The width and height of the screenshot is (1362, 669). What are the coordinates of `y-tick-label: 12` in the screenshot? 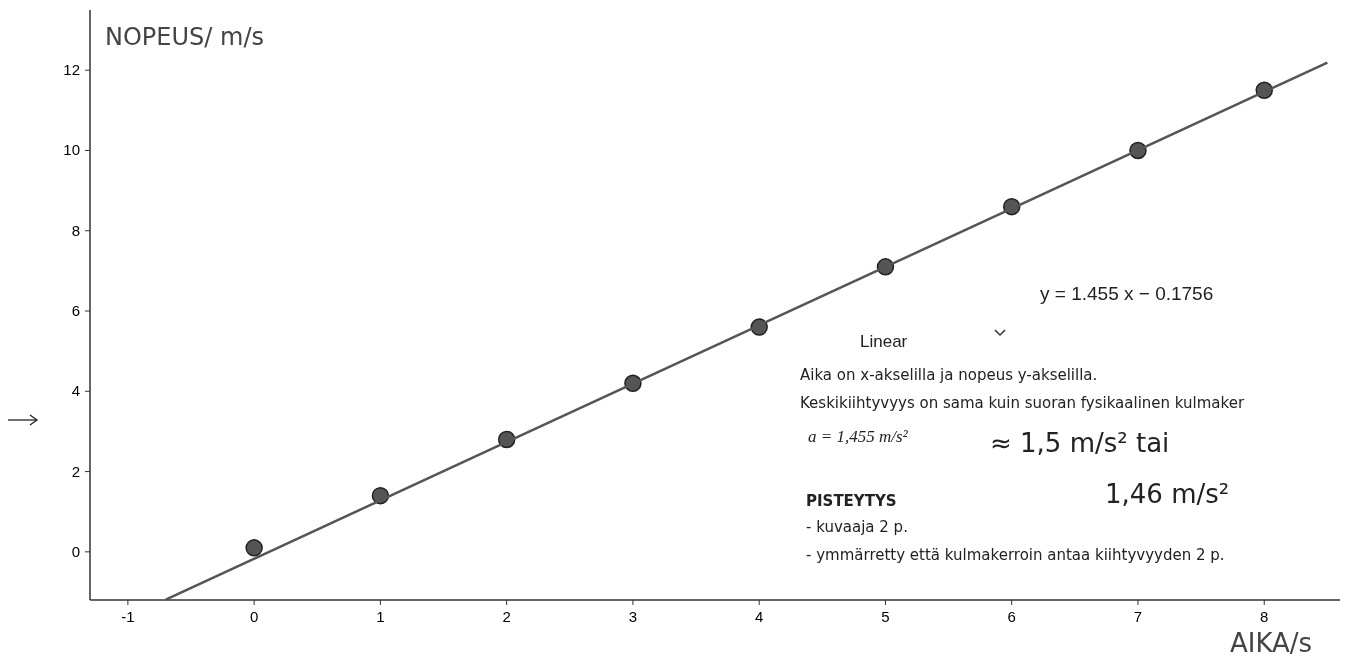 It's located at (71, 70).